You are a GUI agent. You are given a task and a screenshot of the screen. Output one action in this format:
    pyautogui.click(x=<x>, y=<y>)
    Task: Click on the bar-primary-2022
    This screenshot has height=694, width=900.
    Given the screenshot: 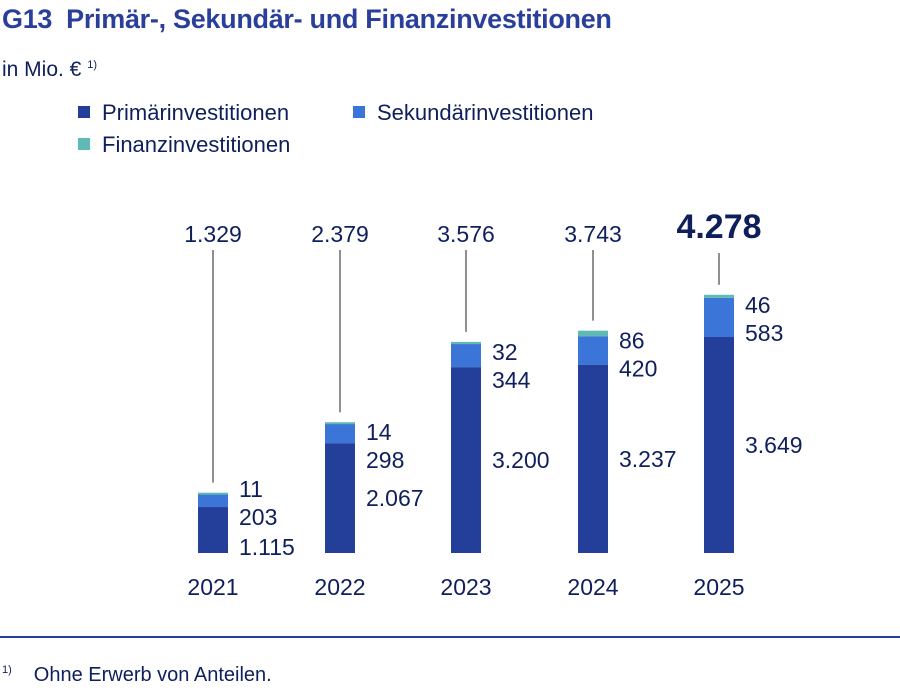 What is the action you would take?
    pyautogui.click(x=340, y=498)
    